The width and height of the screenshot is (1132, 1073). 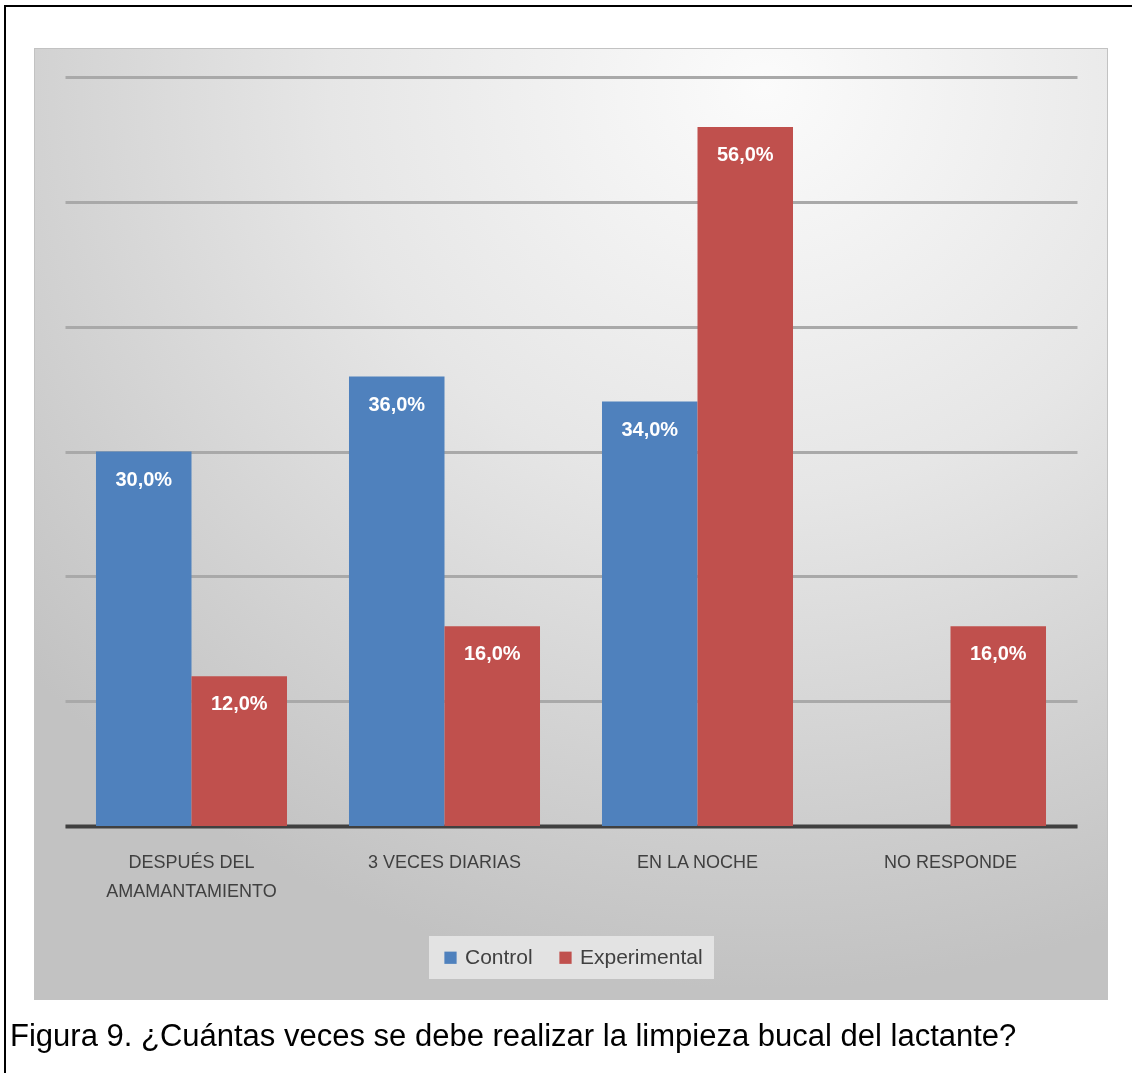 I want to click on x-tick-label: NO RESPONDE, so click(x=950, y=861).